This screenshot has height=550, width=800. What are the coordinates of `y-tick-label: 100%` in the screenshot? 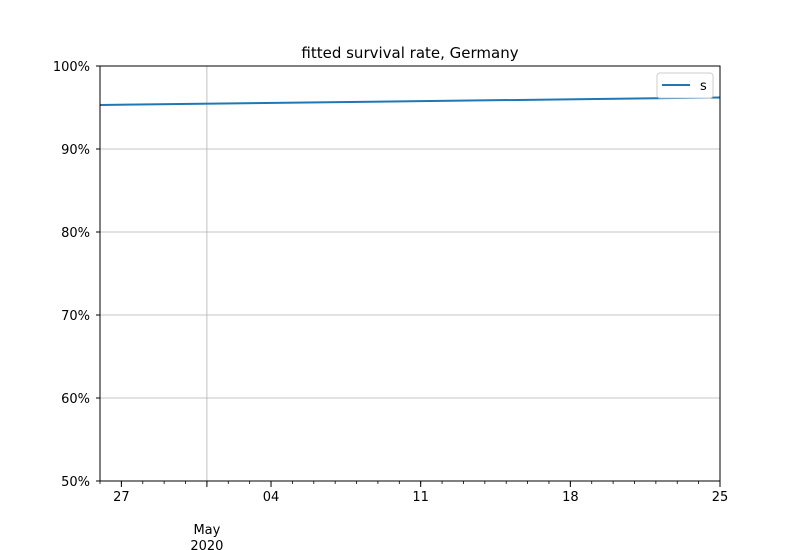 It's located at (71, 67).